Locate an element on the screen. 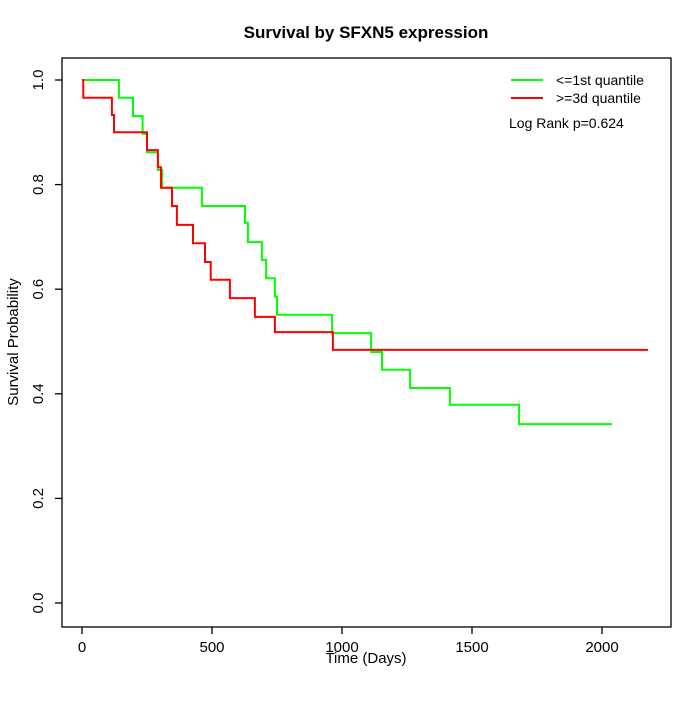 The image size is (700, 705). x-tick-label: 1500 is located at coordinates (471, 647).